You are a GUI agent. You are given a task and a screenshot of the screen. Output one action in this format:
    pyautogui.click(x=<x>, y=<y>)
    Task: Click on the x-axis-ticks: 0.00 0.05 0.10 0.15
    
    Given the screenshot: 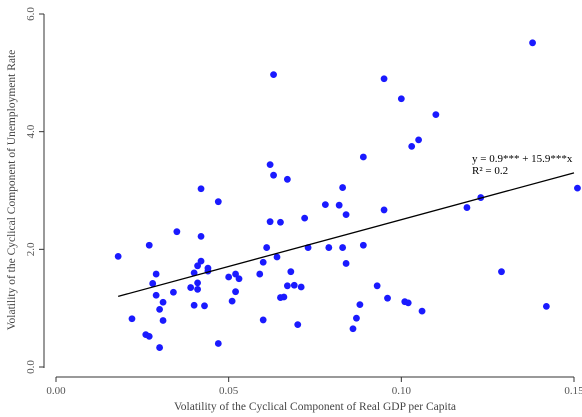 What is the action you would take?
    pyautogui.click(x=314, y=387)
    